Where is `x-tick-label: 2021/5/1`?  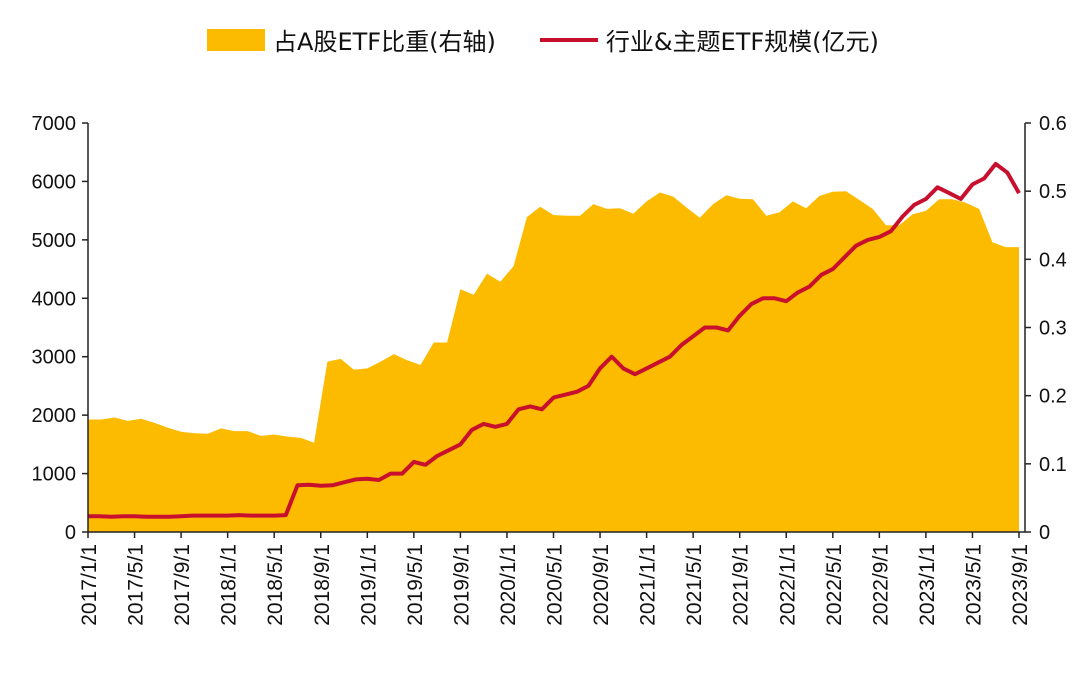 x-tick-label: 2021/5/1 is located at coordinates (694, 585).